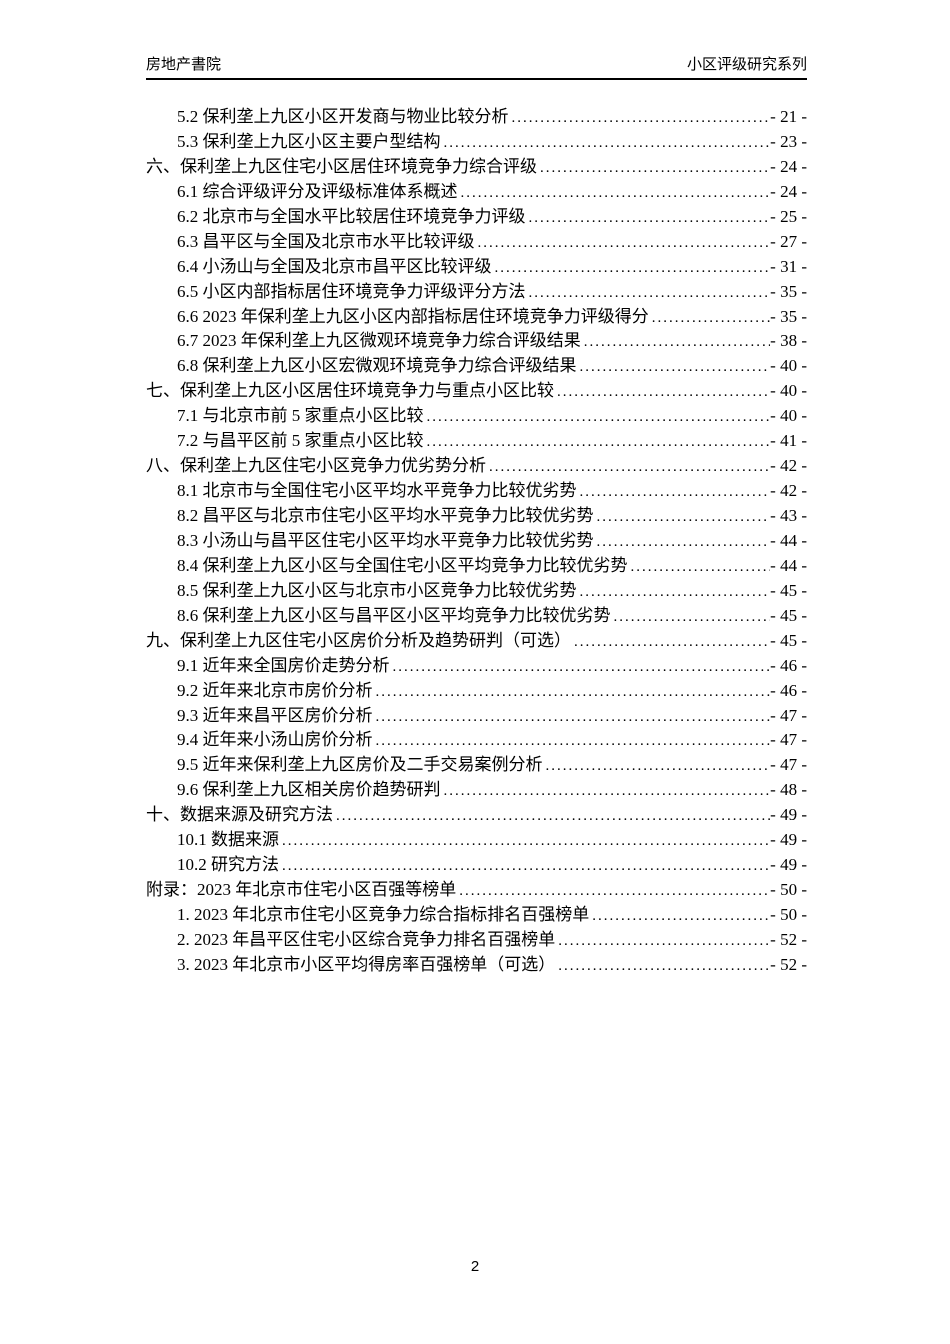 Image resolution: width=950 pixels, height=1344 pixels. Describe the element at coordinates (358, 640) in the screenshot. I see `toc-entry-label: 九、保利垄上九区住宅小区房价分析及趋势研判（可选）` at that location.